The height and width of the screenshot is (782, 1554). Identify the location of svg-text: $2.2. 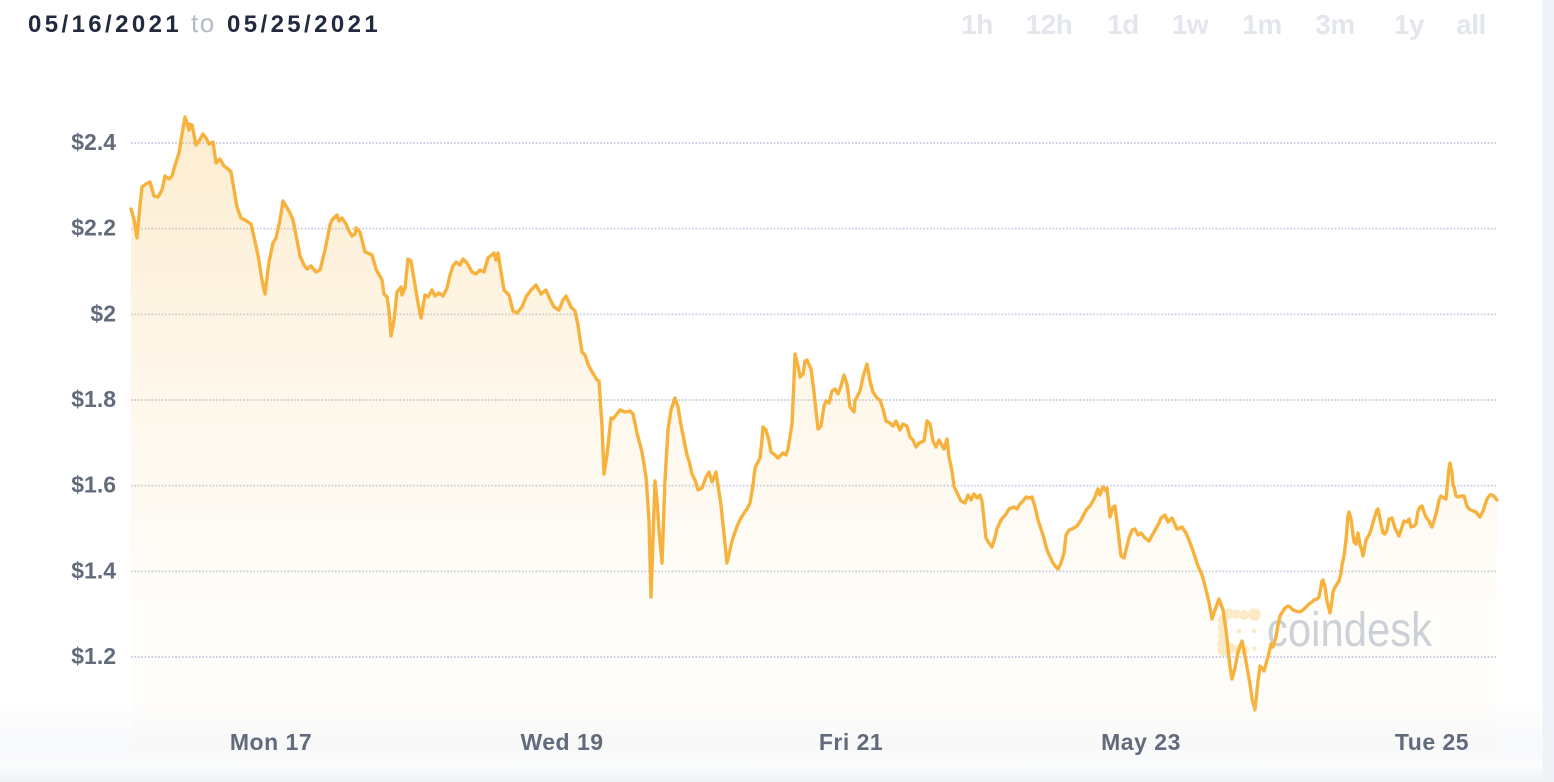
(93, 228).